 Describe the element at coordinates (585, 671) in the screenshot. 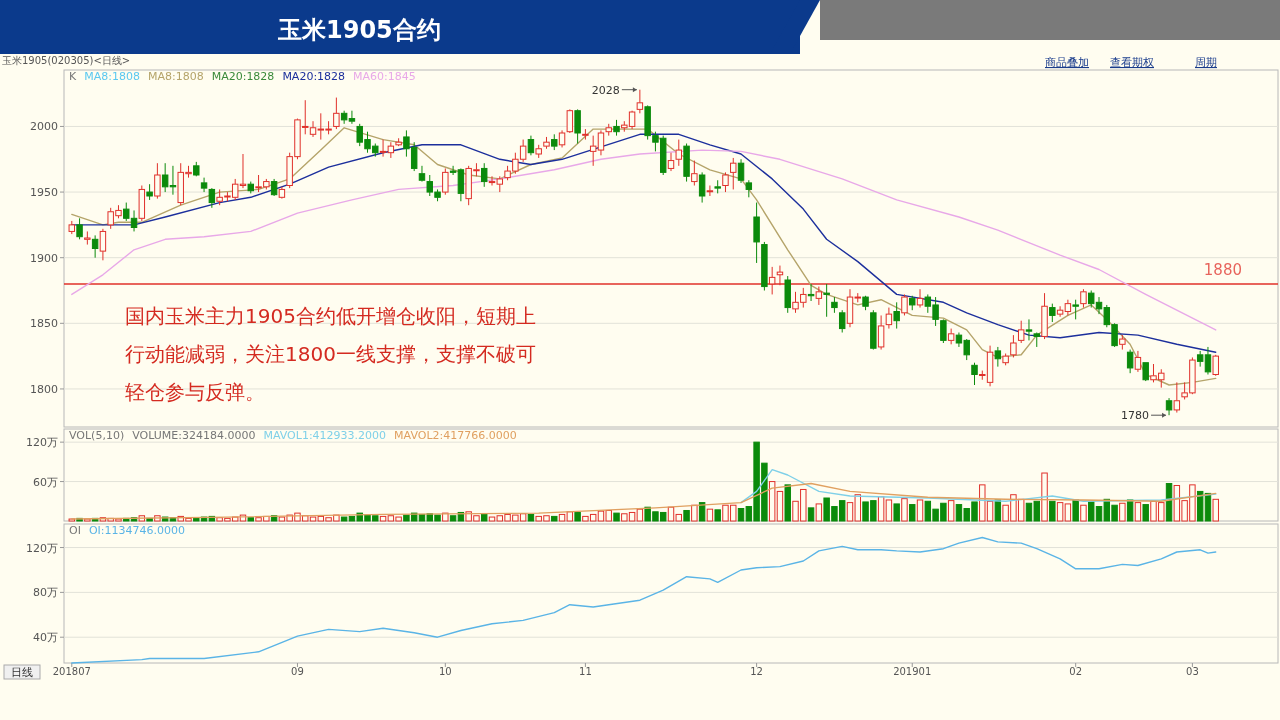

I see `x-tick-label: 11` at that location.